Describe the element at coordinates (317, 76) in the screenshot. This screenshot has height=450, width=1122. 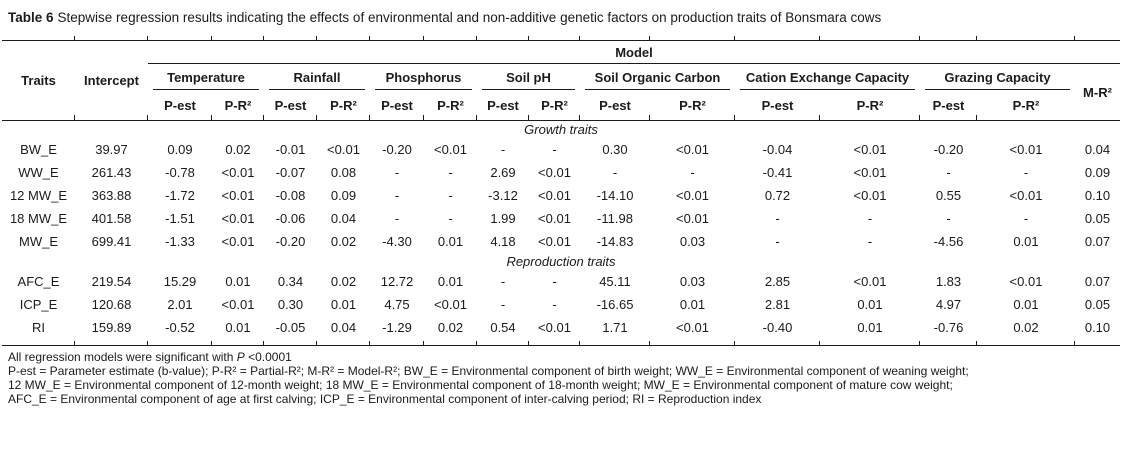
I see `col-group-rainfall: Rainfall` at that location.